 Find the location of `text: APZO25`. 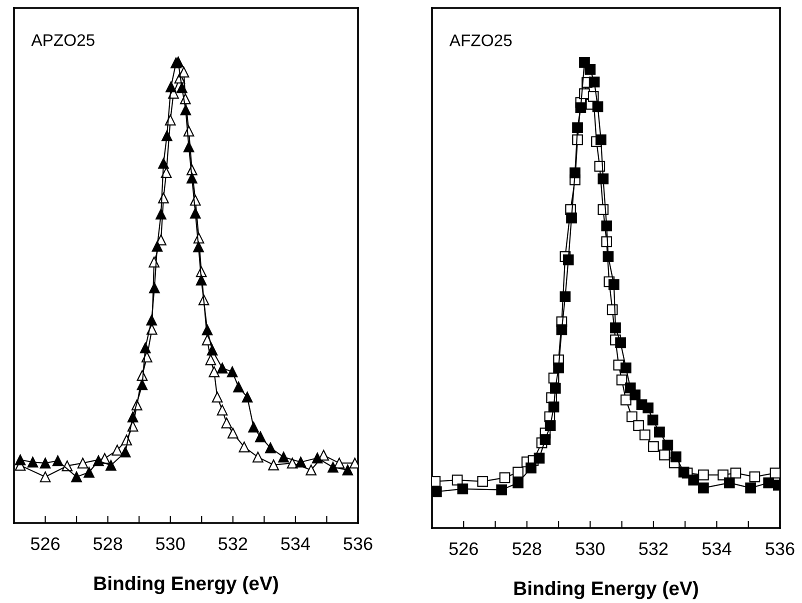

text: APZO25 is located at coordinates (62, 40).